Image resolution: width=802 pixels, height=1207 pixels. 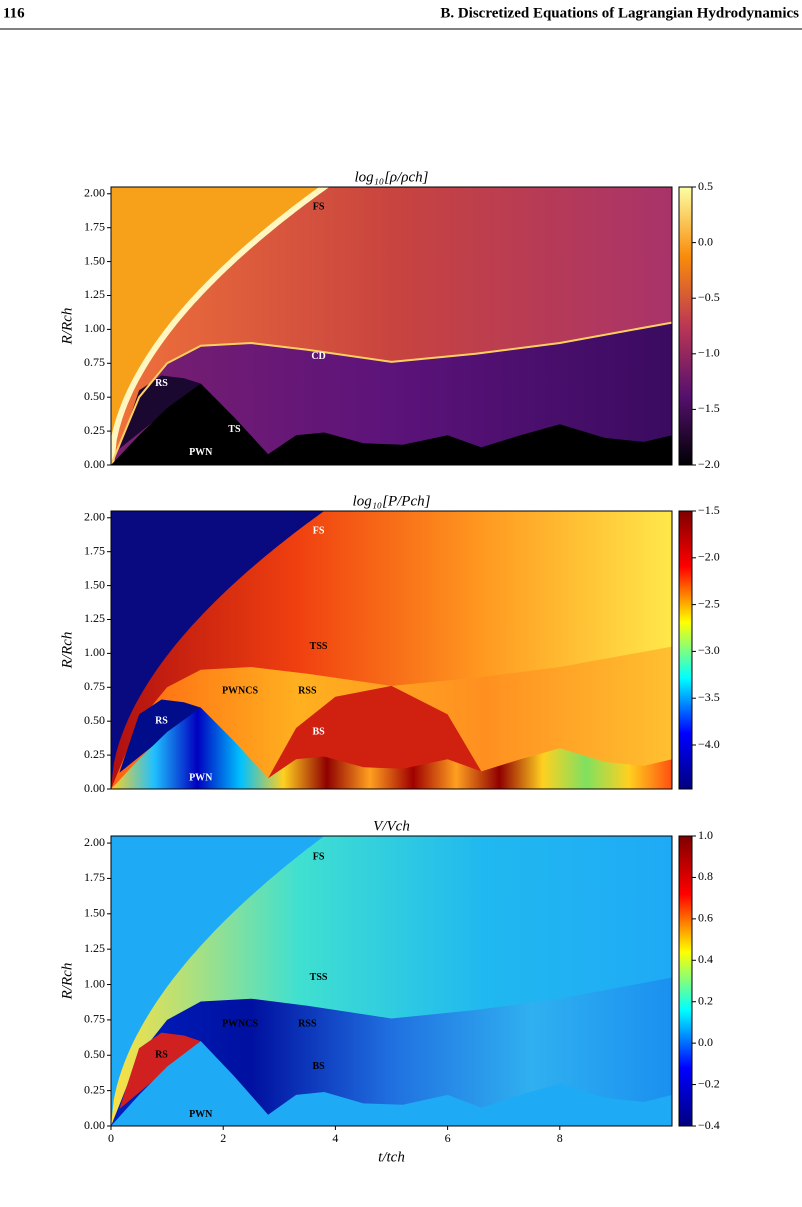 What do you see at coordinates (392, 177) in the screenshot?
I see `panel-title: log₁₀[ρ/ρch]` at bounding box center [392, 177].